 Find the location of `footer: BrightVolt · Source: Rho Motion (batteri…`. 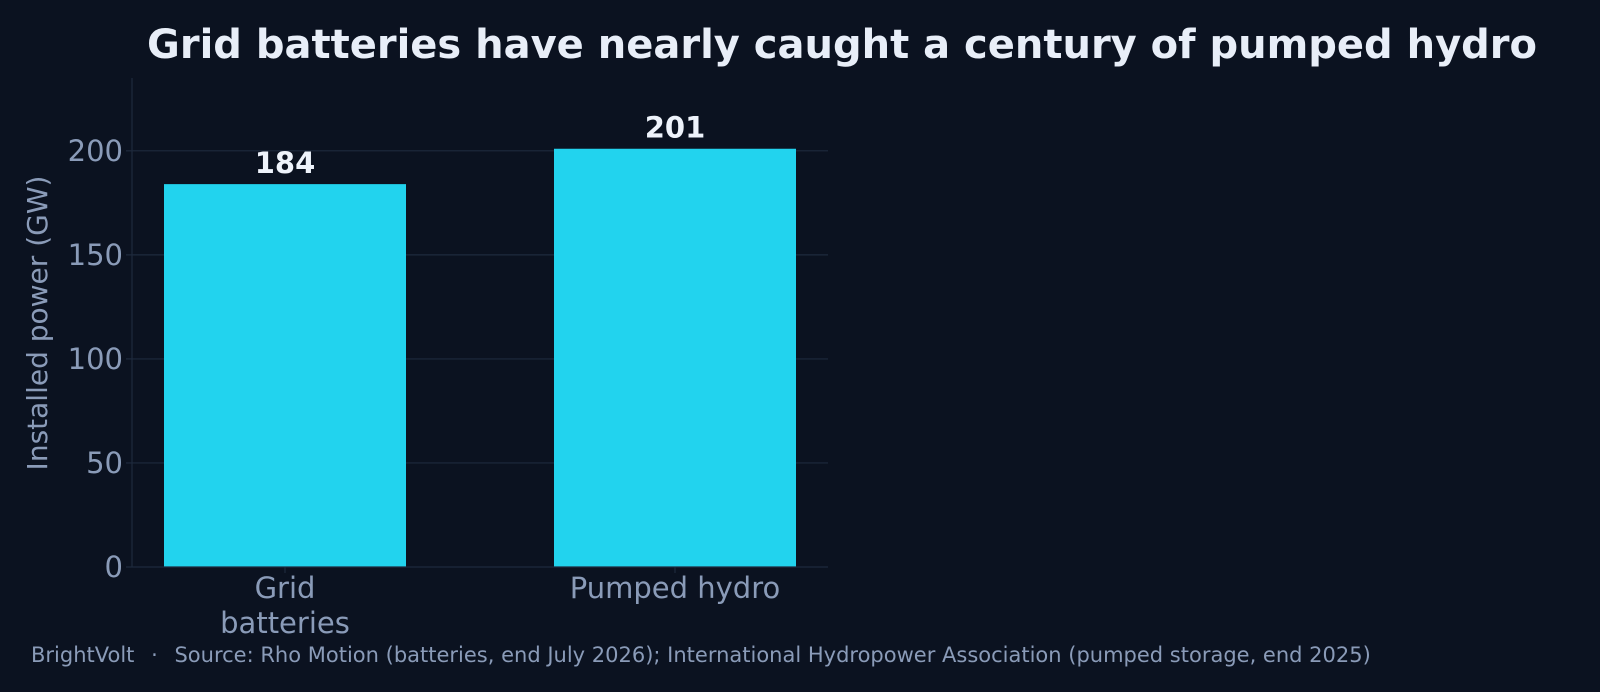

footer: BrightVolt · Source: Rho Motion (batteri… is located at coordinates (701, 655).